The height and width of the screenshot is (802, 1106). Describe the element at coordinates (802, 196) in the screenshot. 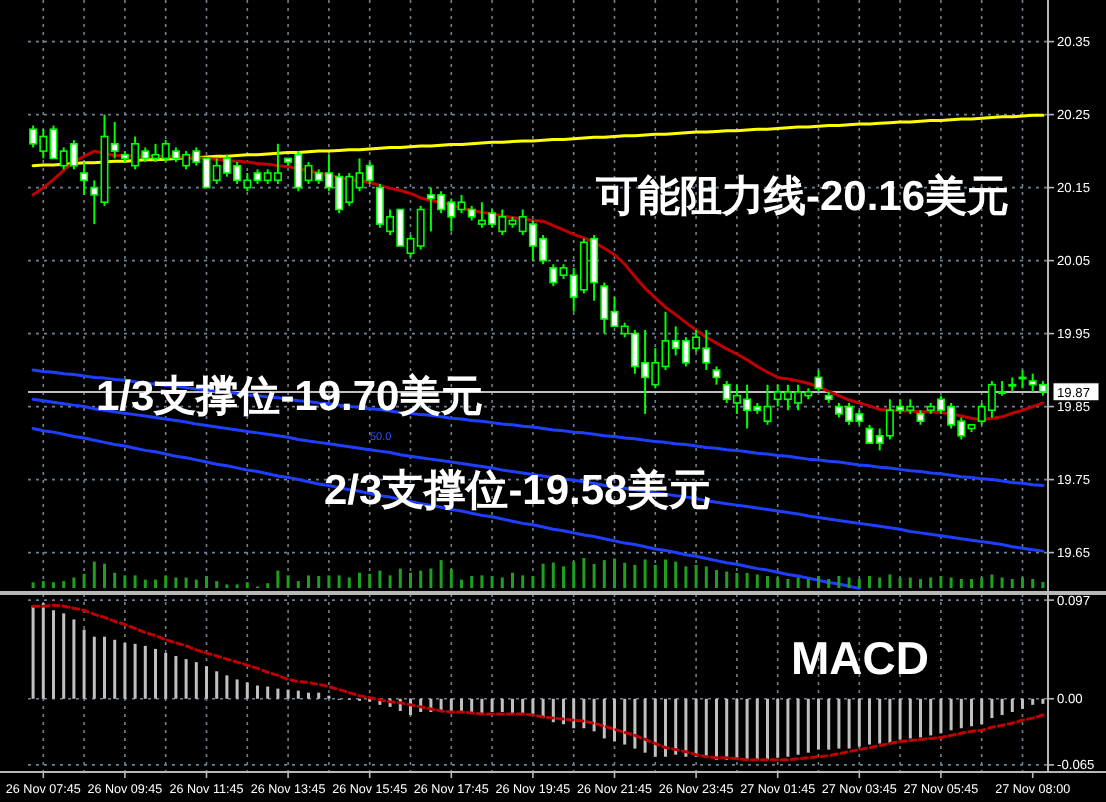

I see `annotation: 可能阻力线-20.16美元` at that location.